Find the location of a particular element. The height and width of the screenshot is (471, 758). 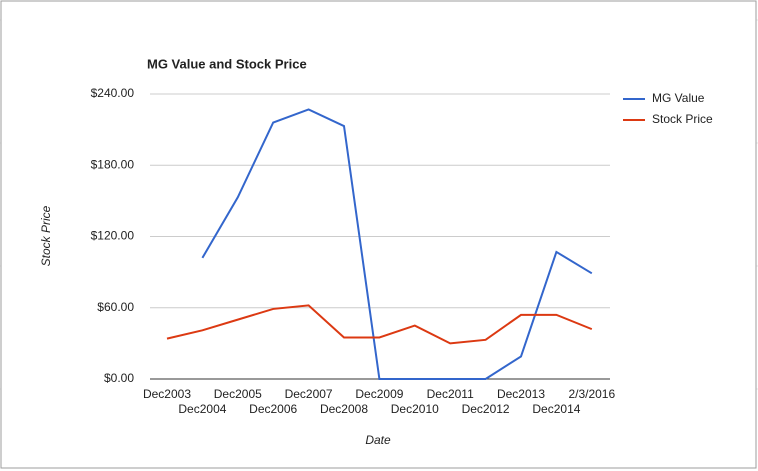

x-tick-label: Dec2006 is located at coordinates (273, 409).